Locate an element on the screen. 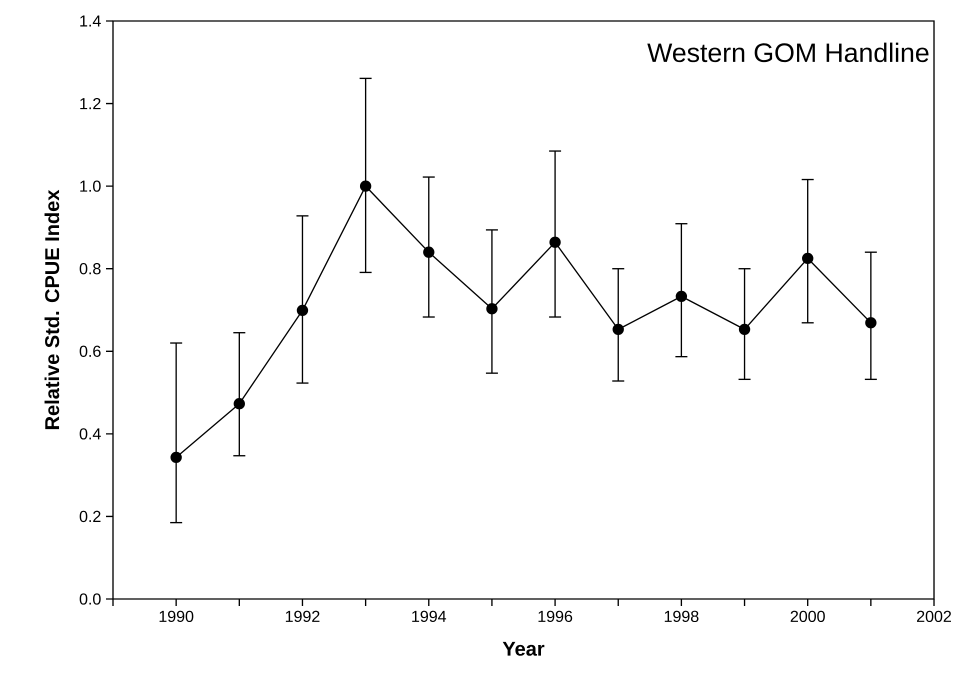 This screenshot has height=693, width=956. y-tick-label: 1.4 is located at coordinates (90, 21).